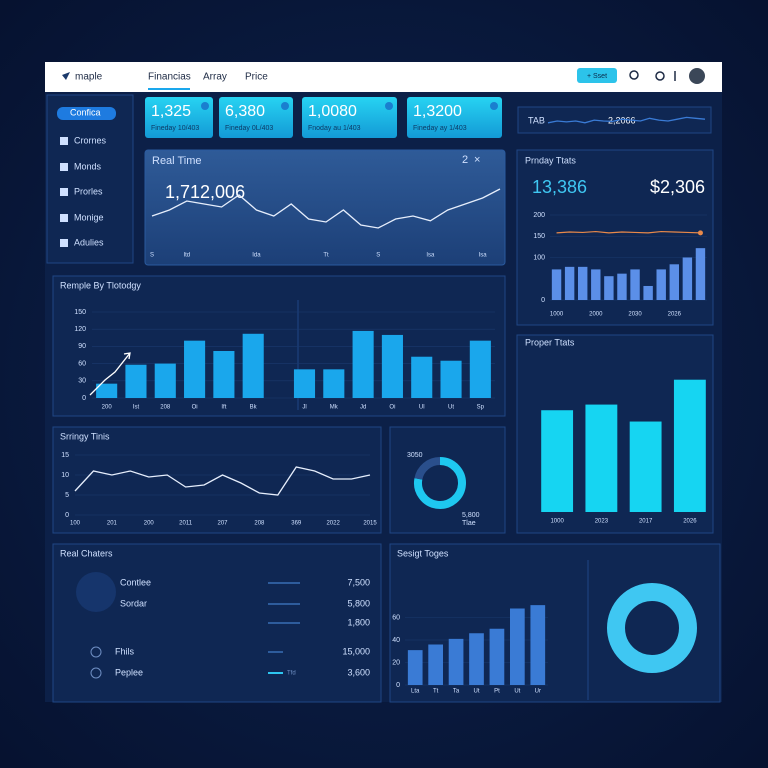 Image resolution: width=768 pixels, height=768 pixels. Describe the element at coordinates (465, 160) in the screenshot. I see `control: 2` at that location.